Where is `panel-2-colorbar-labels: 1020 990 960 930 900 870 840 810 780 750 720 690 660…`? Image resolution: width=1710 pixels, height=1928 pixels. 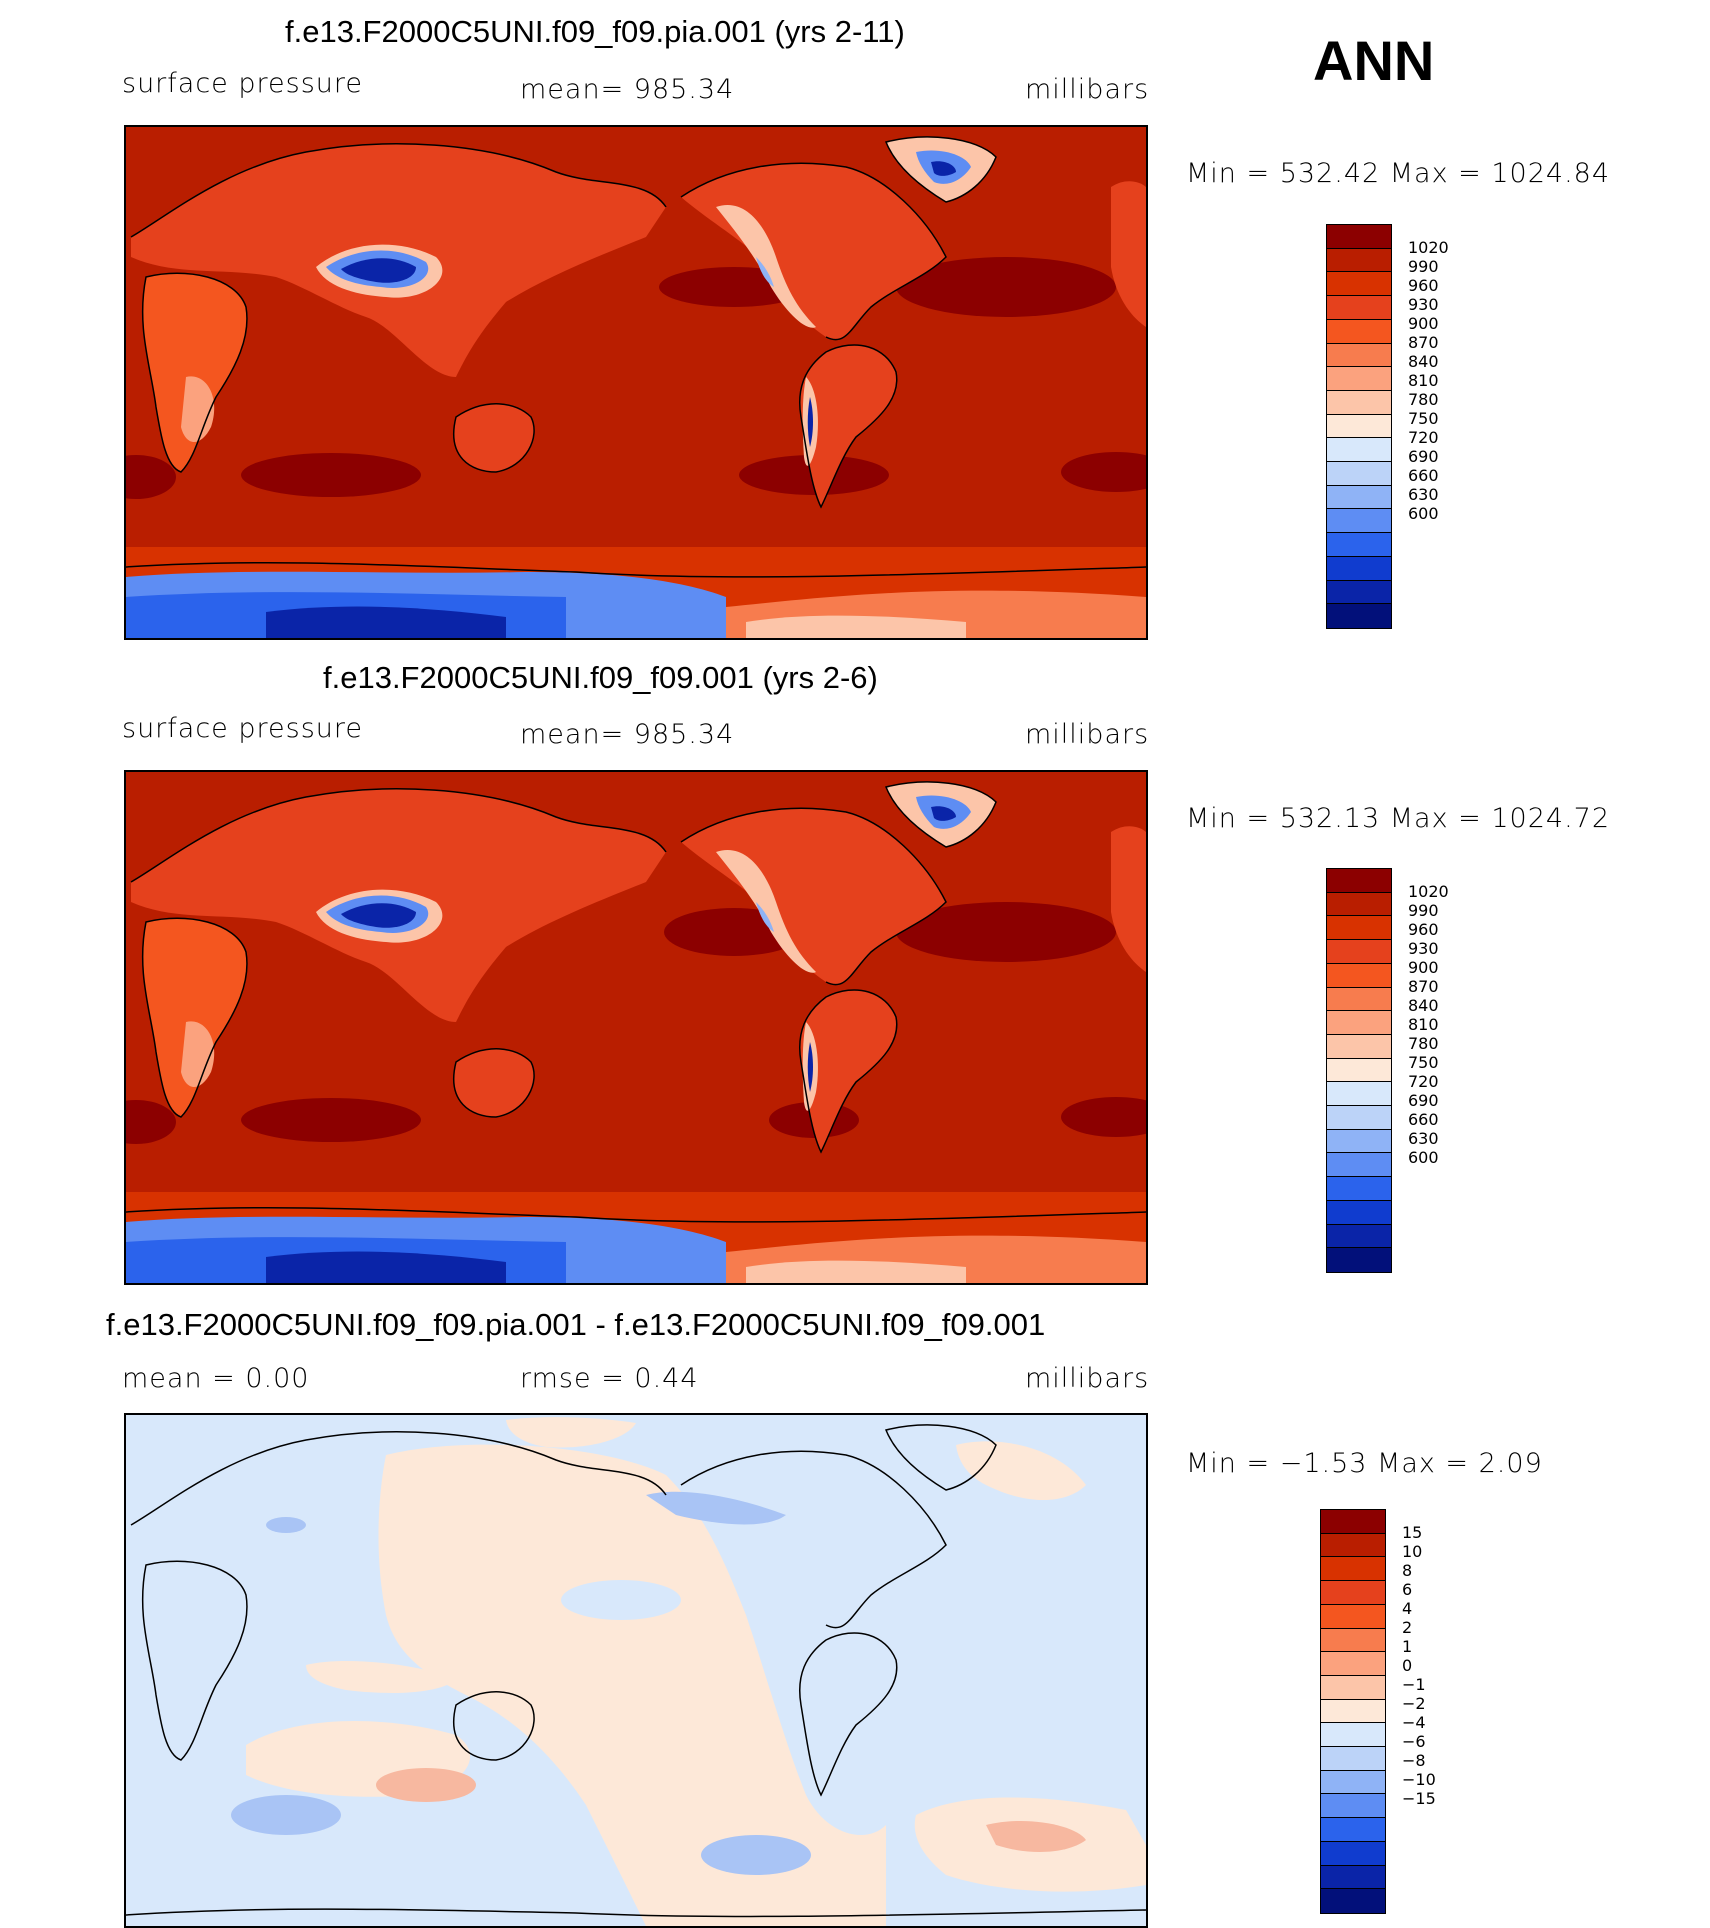
panel-2-colorbar-labels: 1020 990 960 930 900 870 840 810 780 750 720 690 660… is located at coordinates (1428, 1024).